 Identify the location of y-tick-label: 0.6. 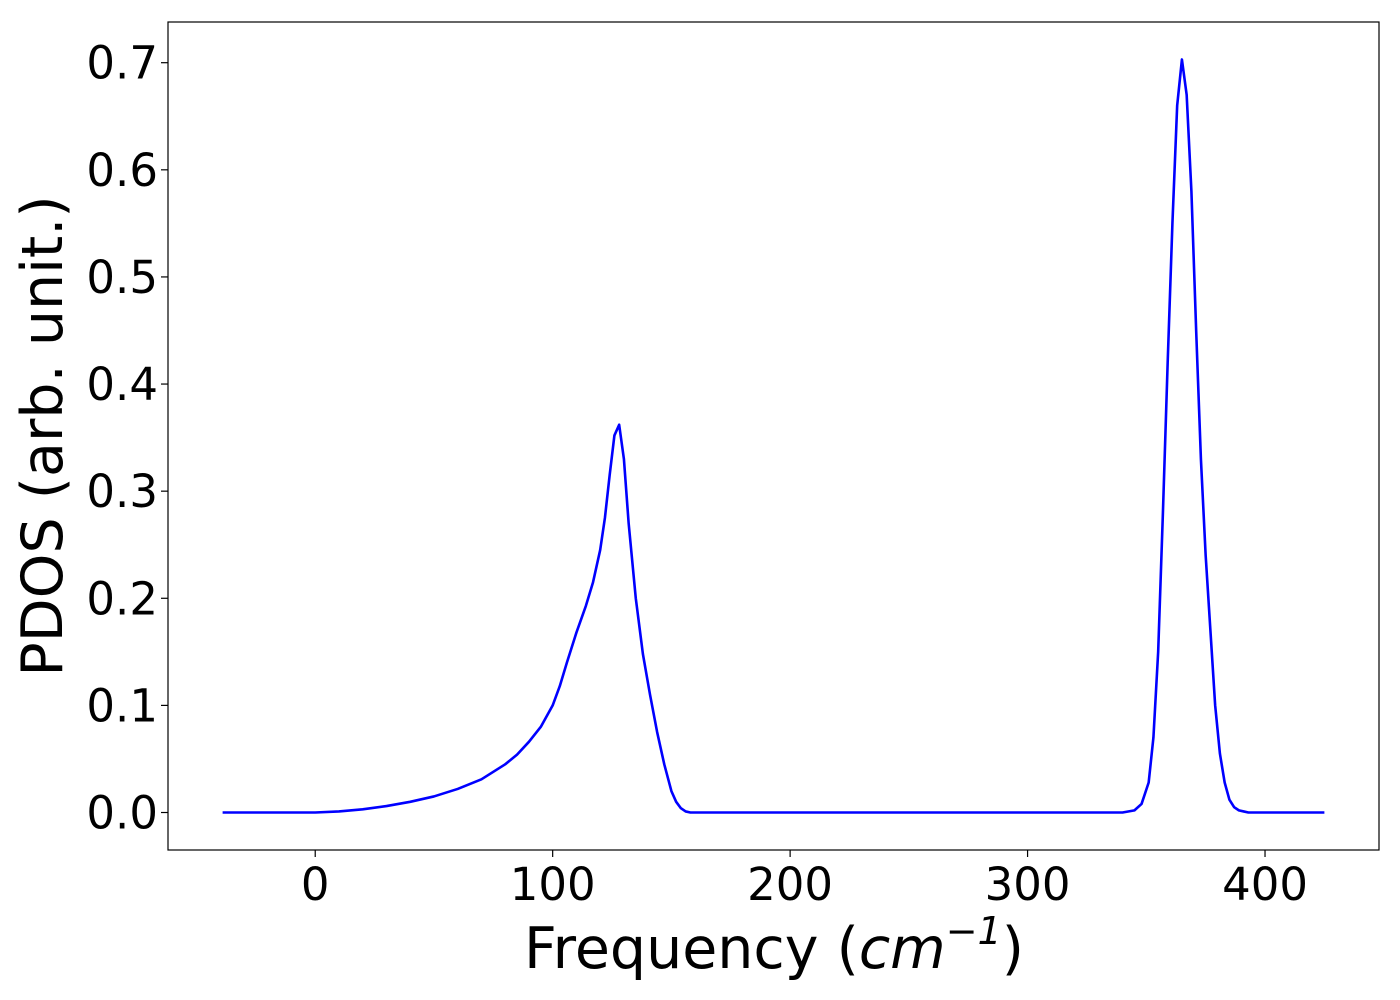
(122, 170).